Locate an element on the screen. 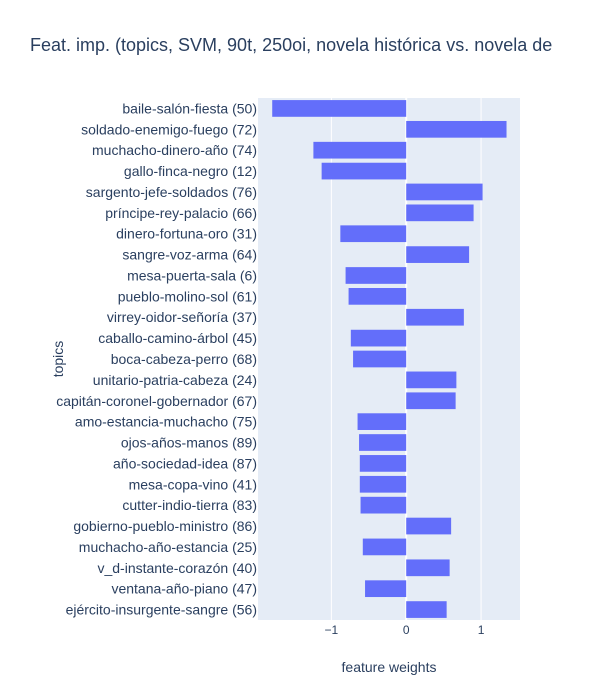  y-tick-label: ejército-insurgente-sangre (56) is located at coordinates (161, 610).